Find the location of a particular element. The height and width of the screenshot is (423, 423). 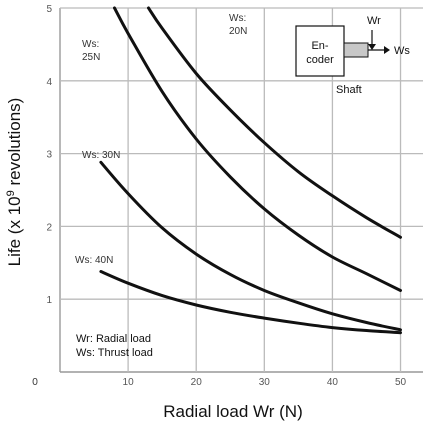

shaft-label: Shaft is located at coordinates (349, 90).